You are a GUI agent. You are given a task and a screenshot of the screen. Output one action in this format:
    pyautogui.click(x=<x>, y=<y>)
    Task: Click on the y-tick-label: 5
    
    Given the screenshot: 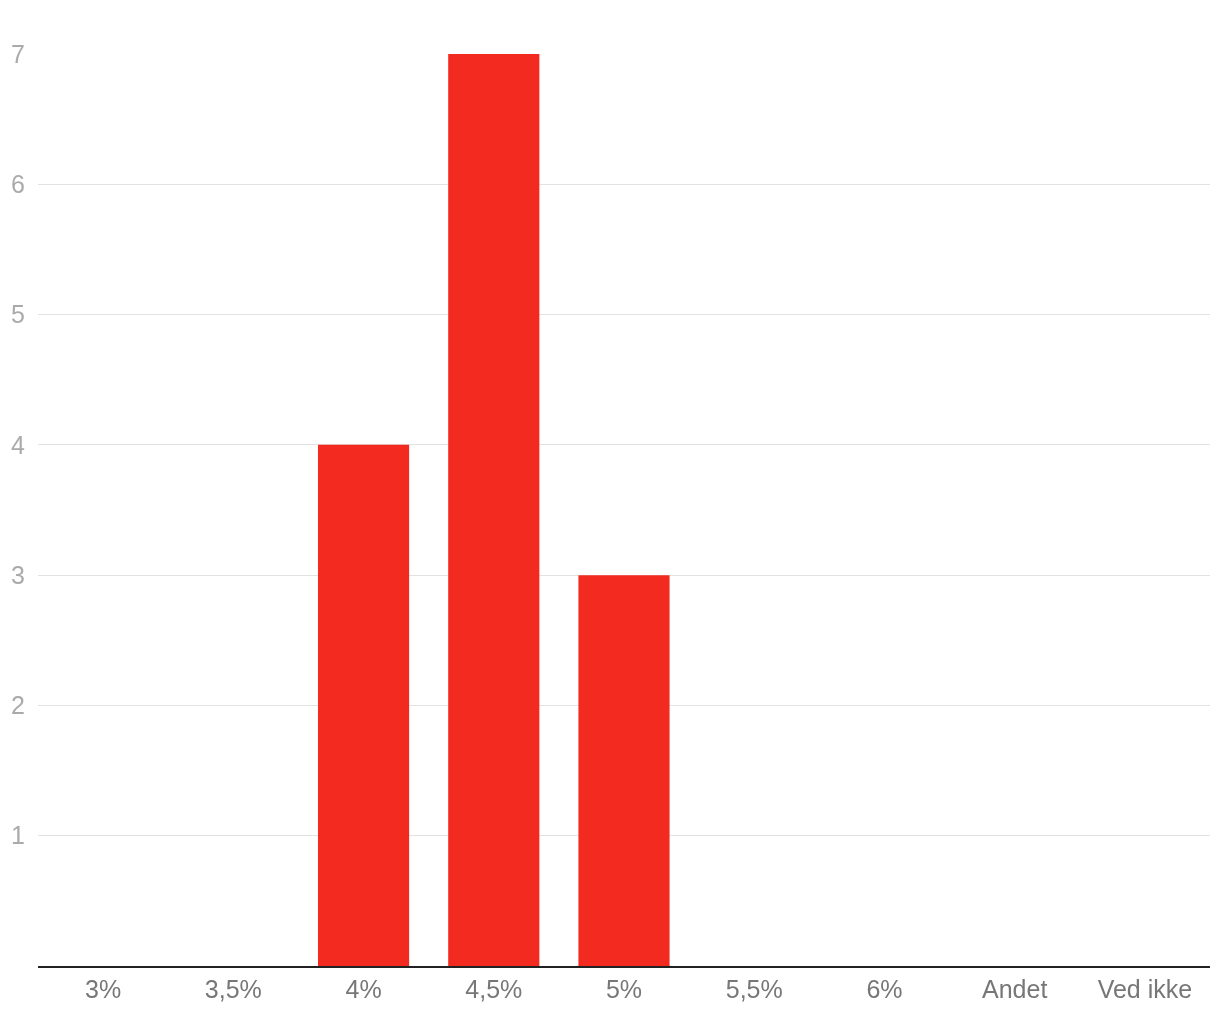 What is the action you would take?
    pyautogui.click(x=18, y=314)
    